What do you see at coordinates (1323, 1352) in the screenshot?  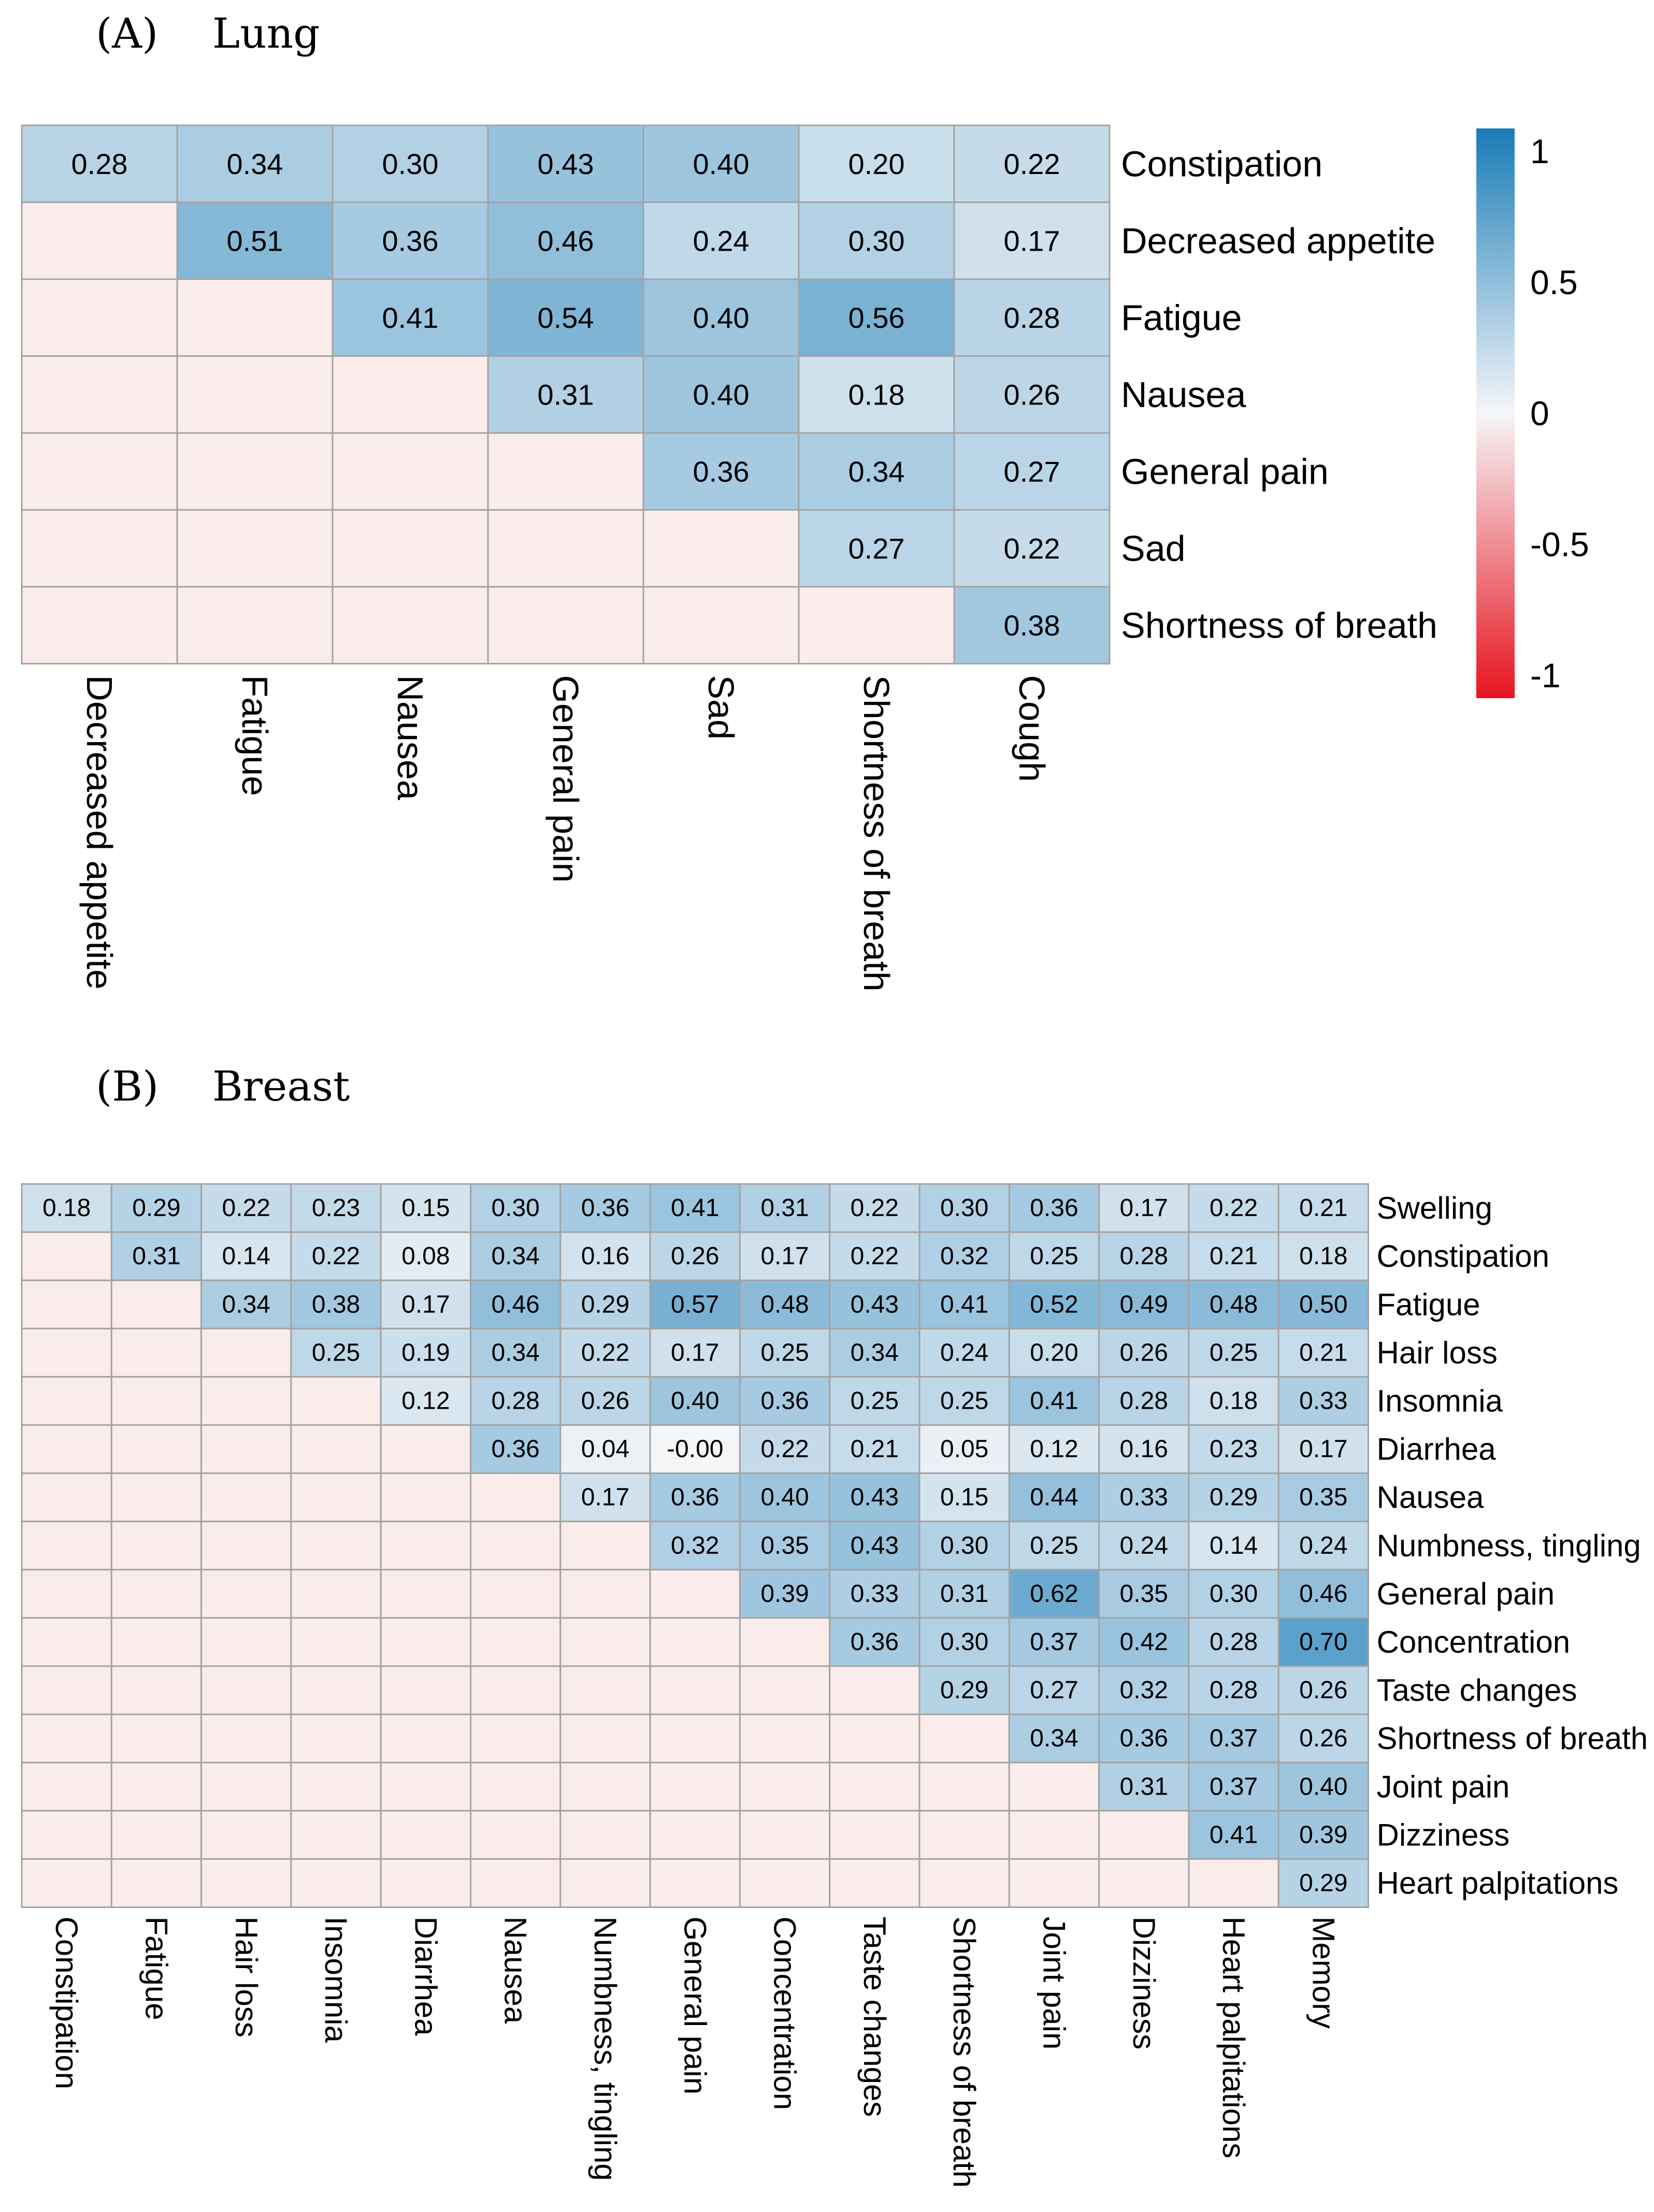 I see `cell-value-label: 0.21` at bounding box center [1323, 1352].